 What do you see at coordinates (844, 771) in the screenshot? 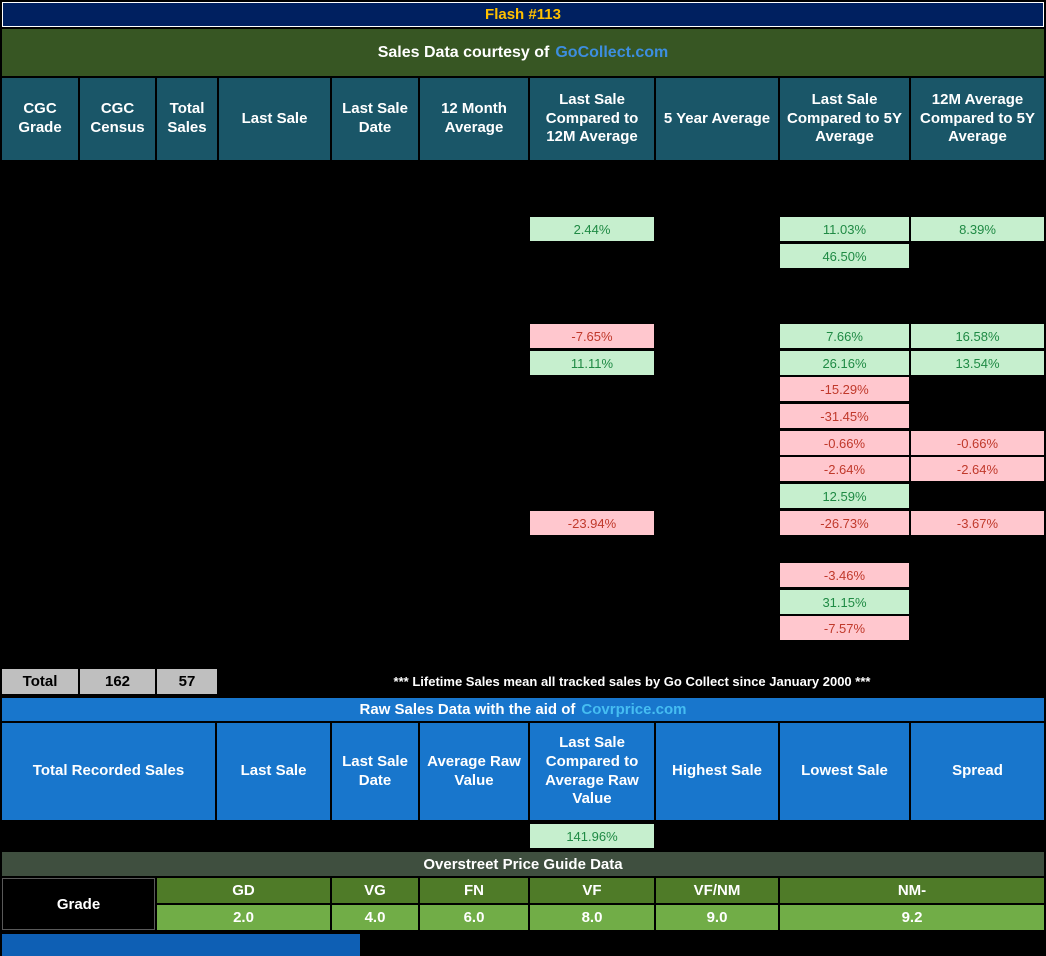
I see `raw-header-cell: Lowest Sale` at bounding box center [844, 771].